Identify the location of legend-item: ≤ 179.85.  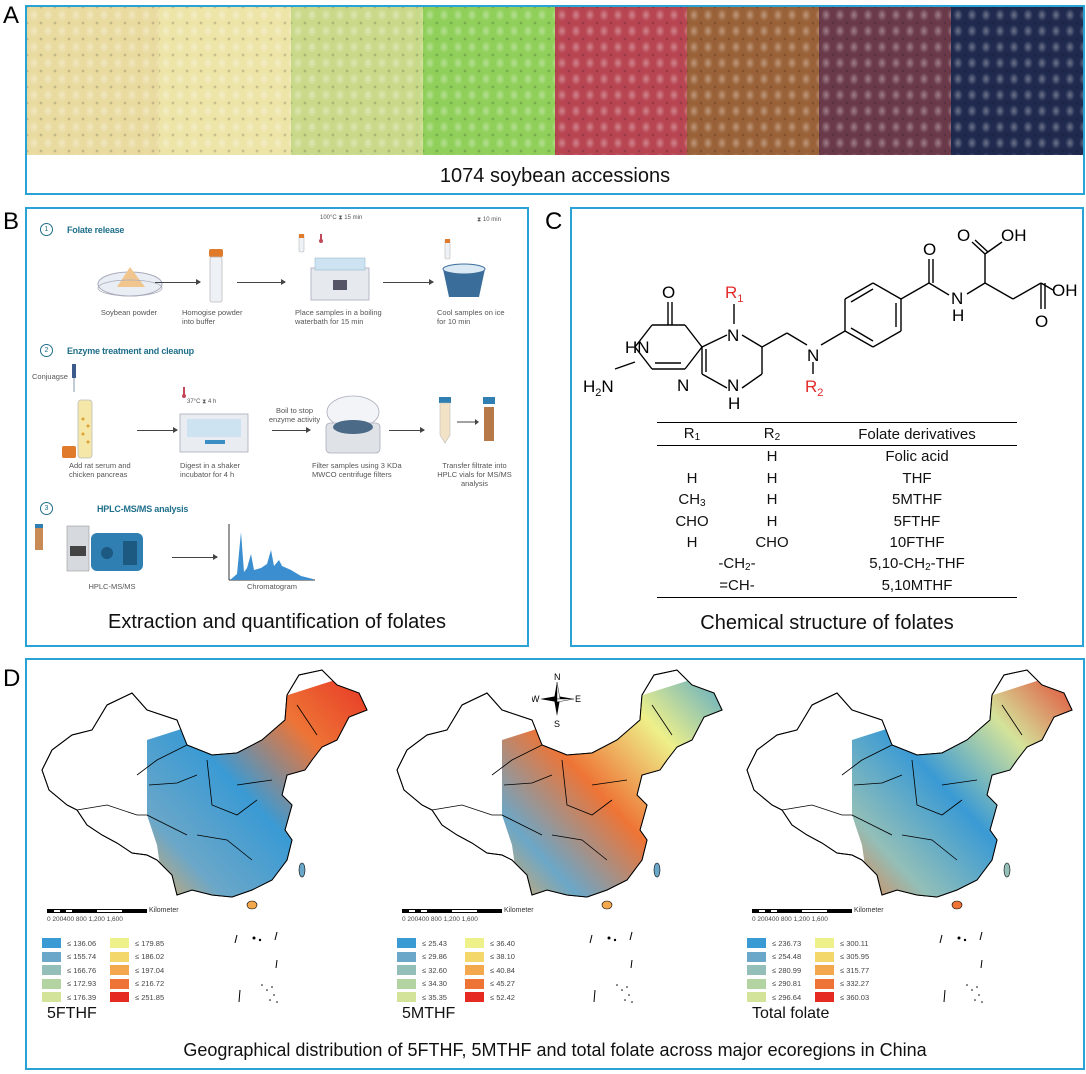
(144, 943).